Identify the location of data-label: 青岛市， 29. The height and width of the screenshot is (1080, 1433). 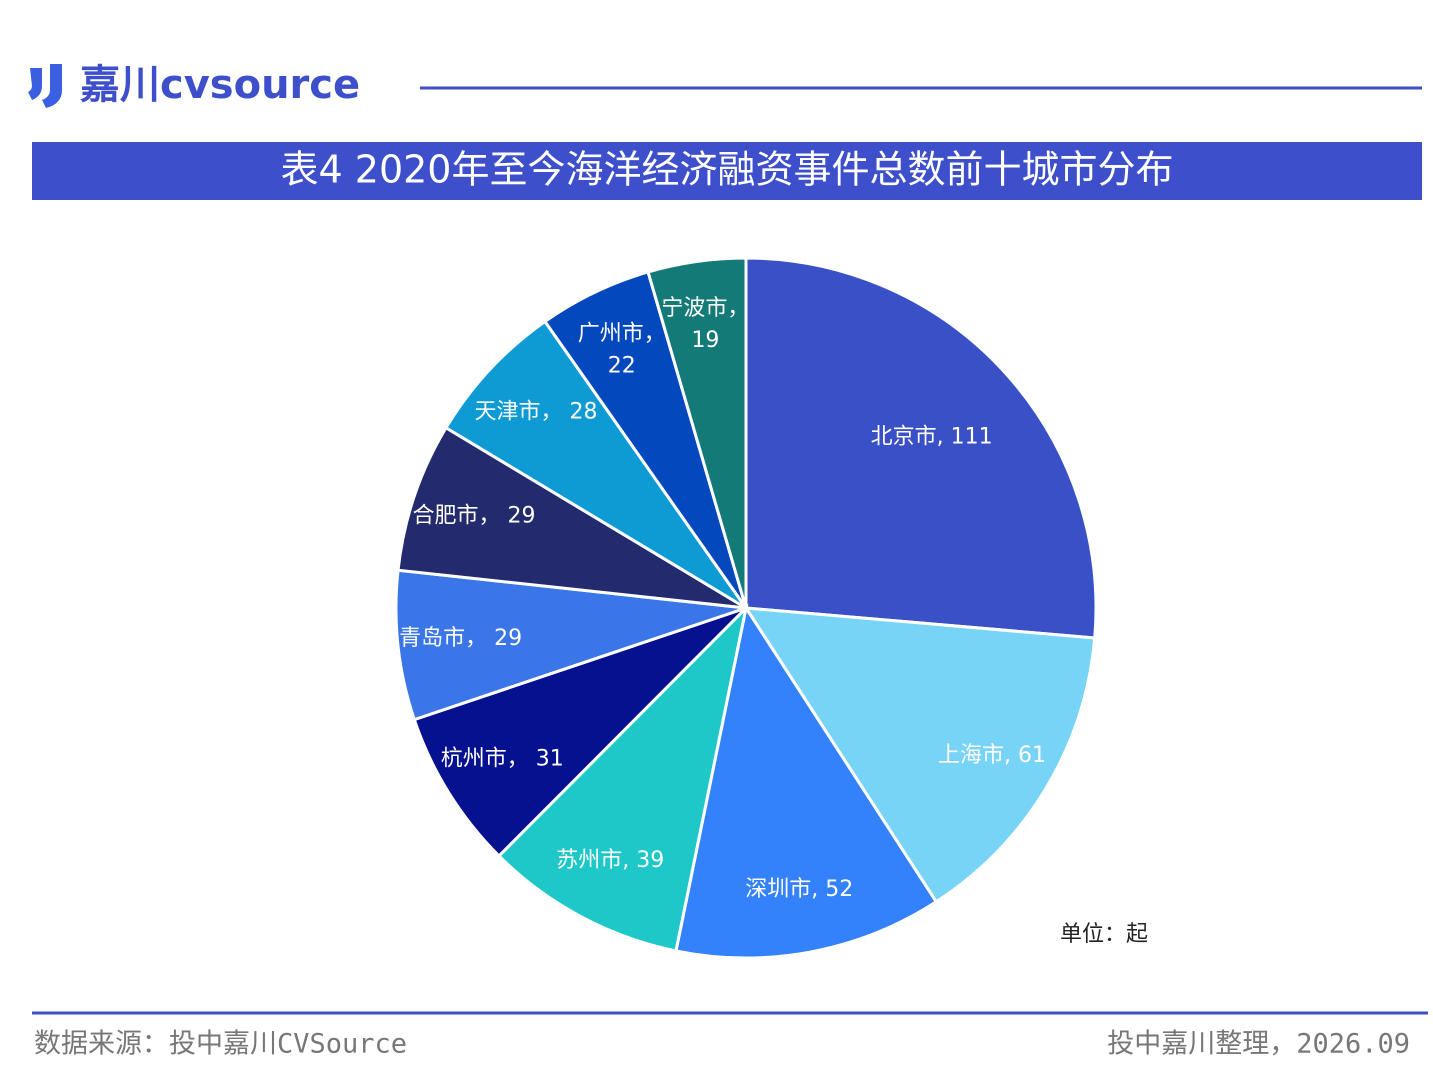
(460, 638).